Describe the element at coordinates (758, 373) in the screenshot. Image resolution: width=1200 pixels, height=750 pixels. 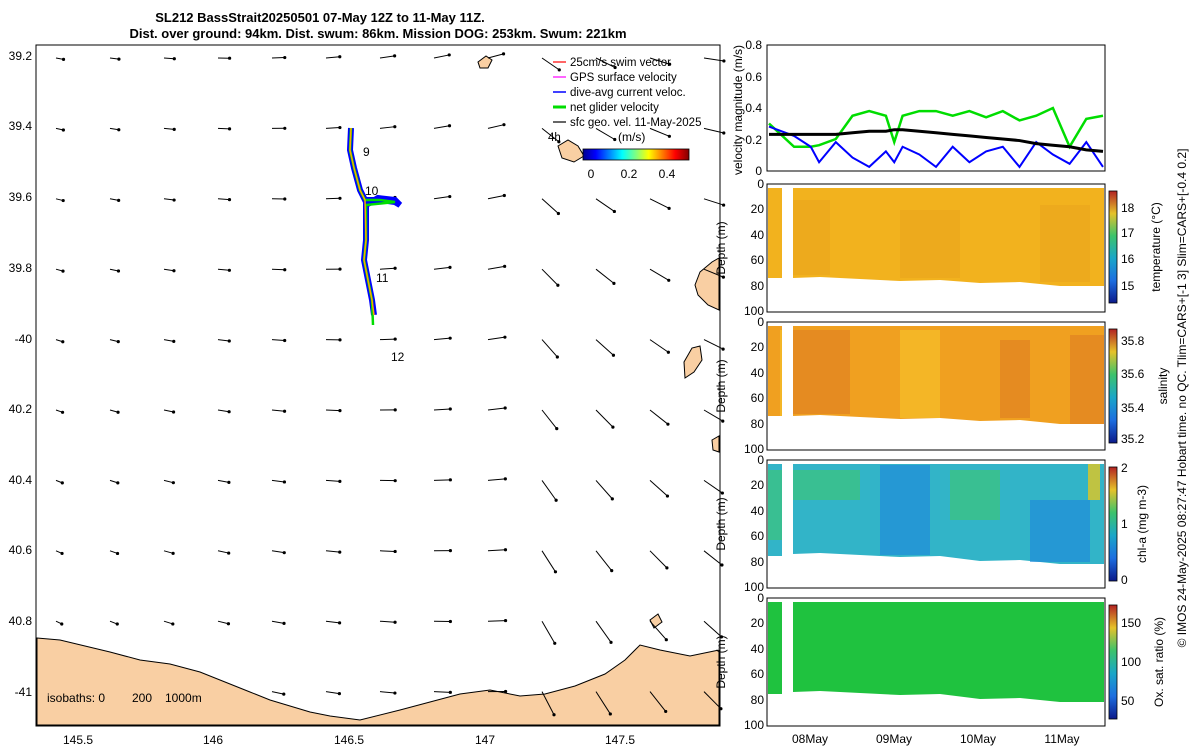
I see `sal-ytick: 40` at that location.